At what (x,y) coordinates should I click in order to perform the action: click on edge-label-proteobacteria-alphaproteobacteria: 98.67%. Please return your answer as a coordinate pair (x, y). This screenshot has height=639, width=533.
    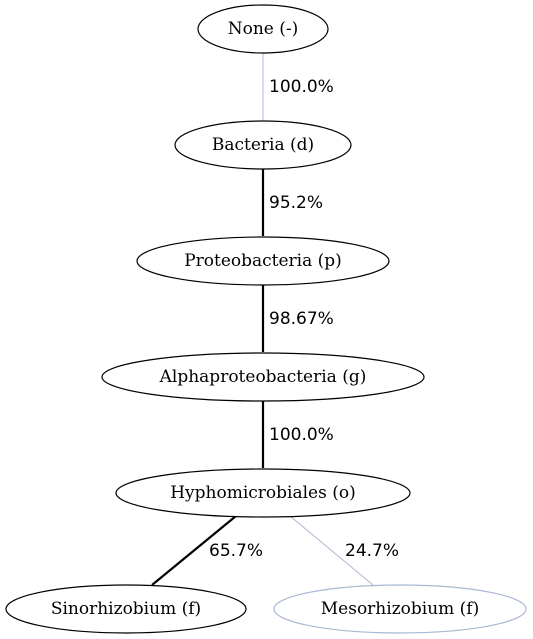
    Looking at the image, I should click on (301, 319).